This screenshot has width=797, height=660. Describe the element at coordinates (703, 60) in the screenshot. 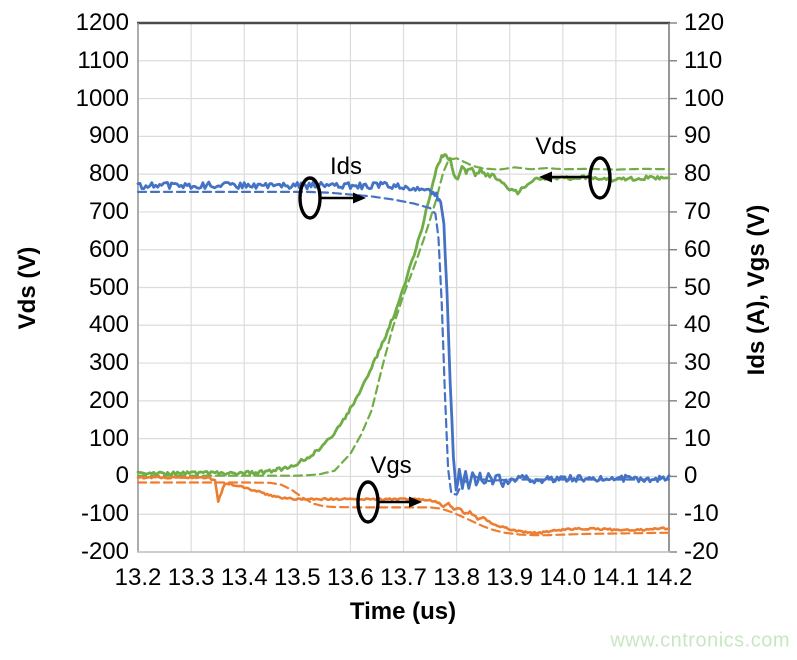

I see `right-axis-tick-label: 110` at that location.